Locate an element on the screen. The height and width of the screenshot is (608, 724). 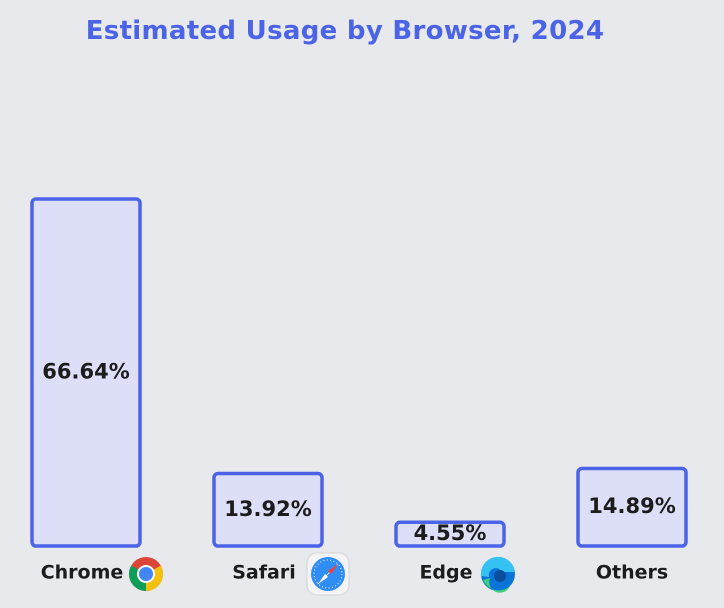
bar-safari is located at coordinates (268, 509).